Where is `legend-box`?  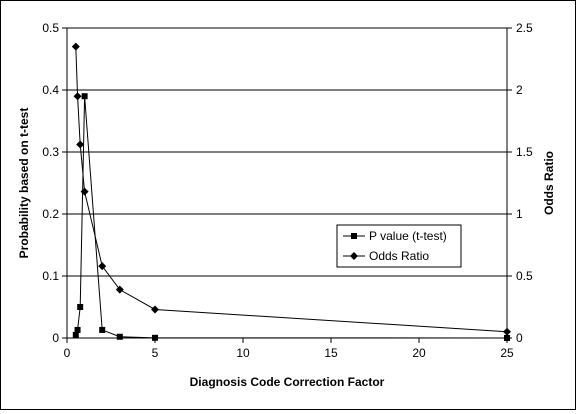 legend-box is located at coordinates (399, 246).